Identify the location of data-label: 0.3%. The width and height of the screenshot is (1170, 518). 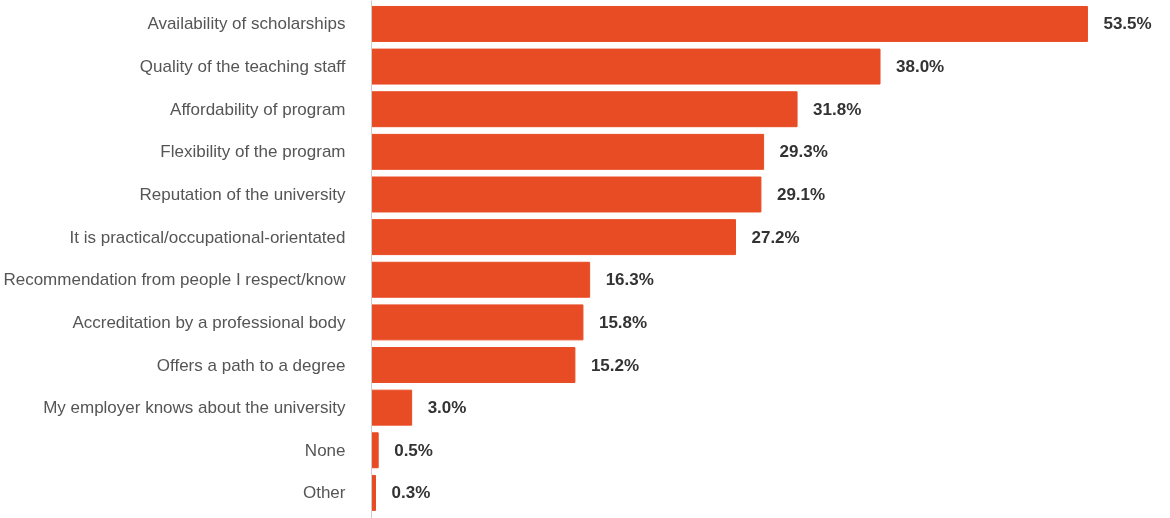
(411, 493).